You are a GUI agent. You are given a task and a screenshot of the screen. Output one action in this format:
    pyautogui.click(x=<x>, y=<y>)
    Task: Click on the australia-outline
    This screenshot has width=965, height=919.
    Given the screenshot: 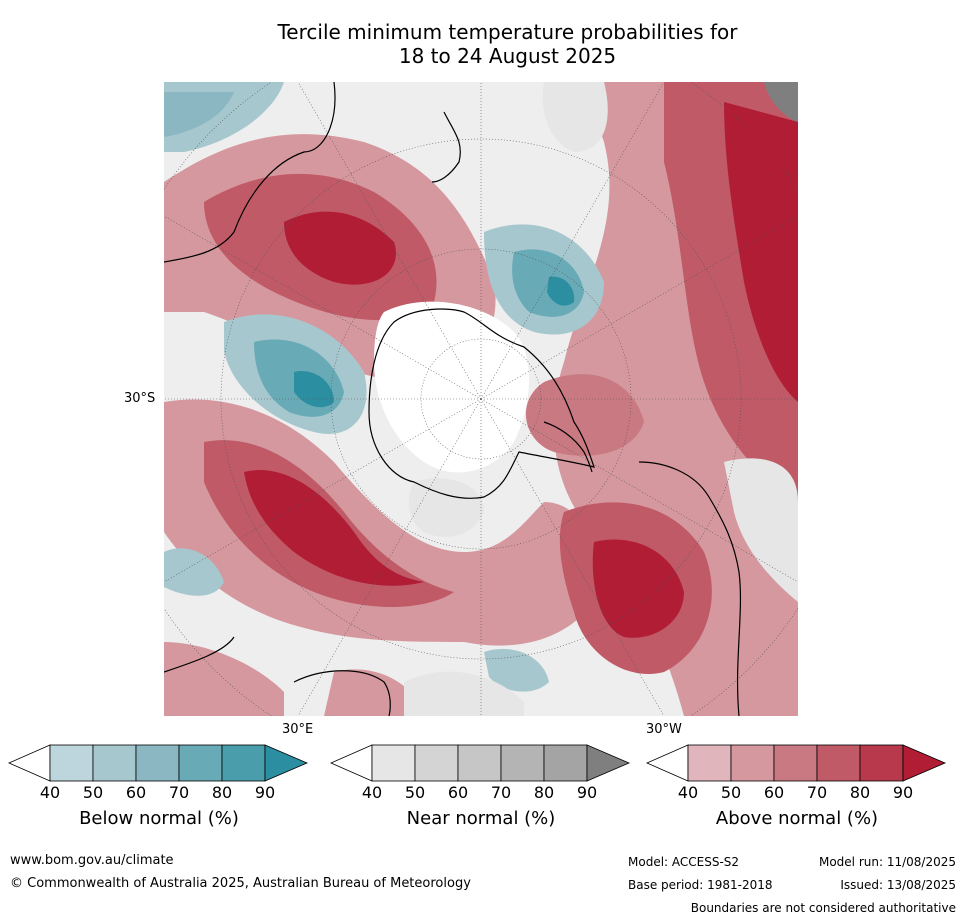 What is the action you would take?
    pyautogui.click(x=250, y=172)
    